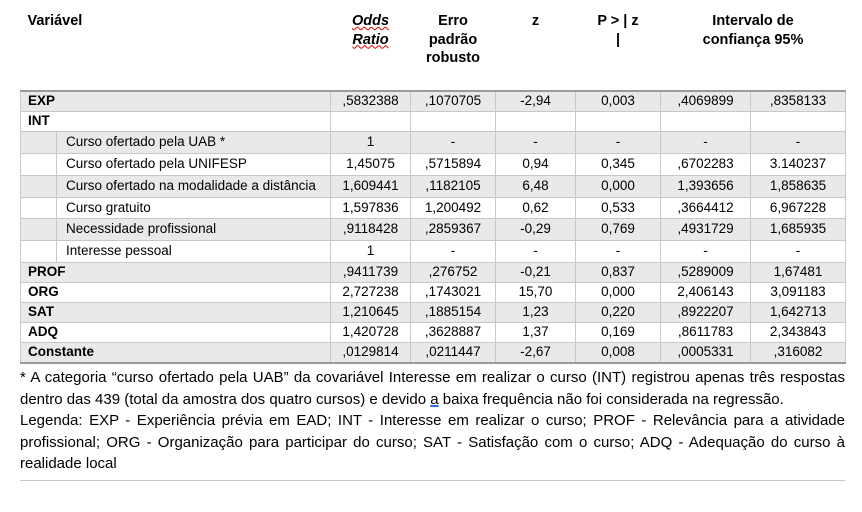 The height and width of the screenshot is (512, 862). Describe the element at coordinates (705, 164) in the screenshot. I see `cell-value: ,6702283` at that location.